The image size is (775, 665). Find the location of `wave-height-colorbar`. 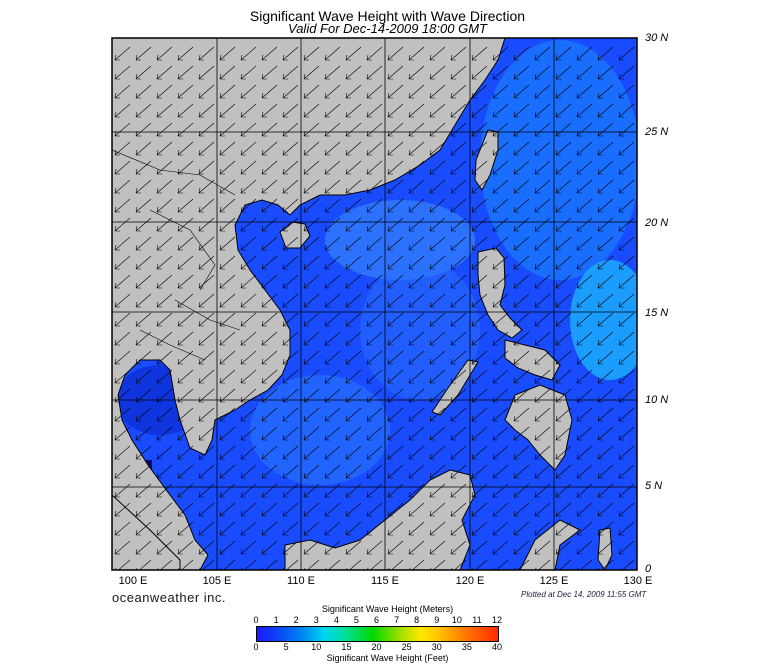

wave-height-colorbar is located at coordinates (377, 634).